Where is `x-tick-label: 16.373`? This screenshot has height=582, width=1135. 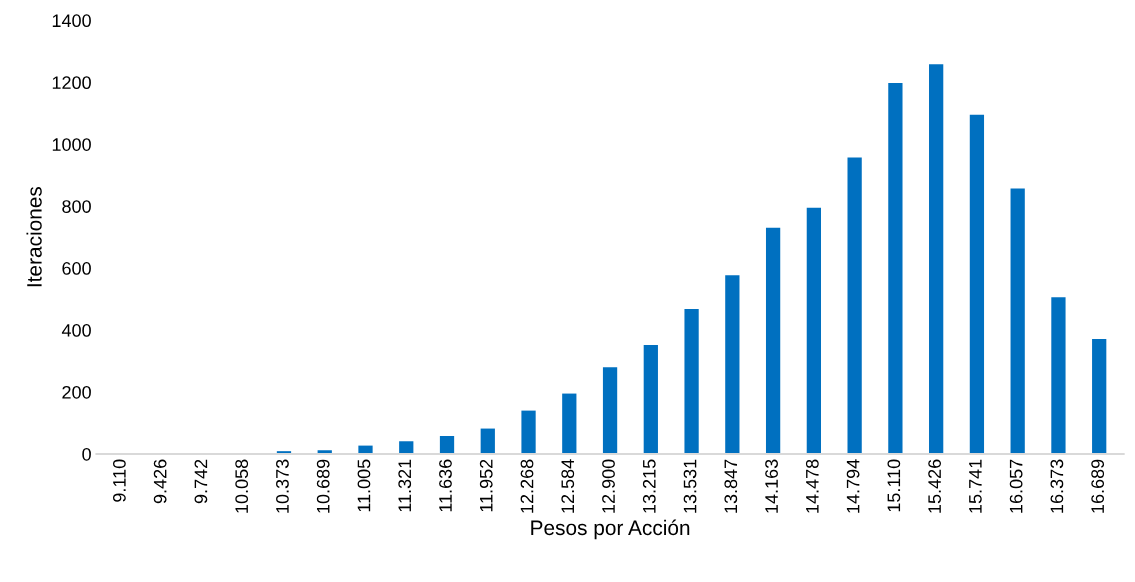 x-tick-label: 16.373 is located at coordinates (1057, 486).